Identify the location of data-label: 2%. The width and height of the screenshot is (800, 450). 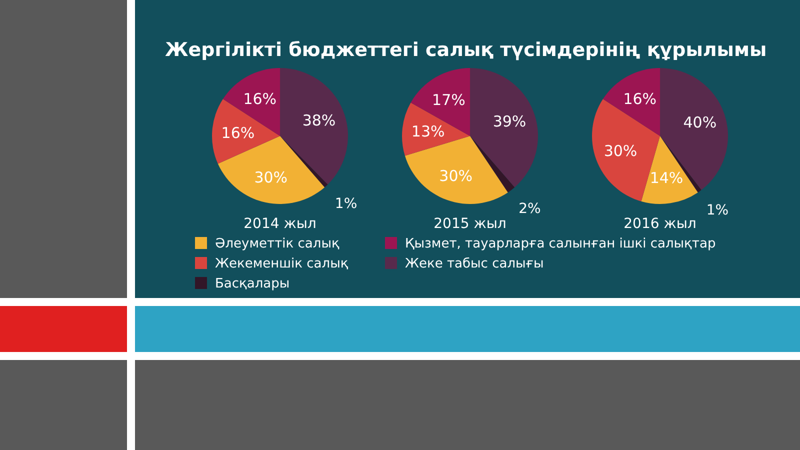
(529, 209).